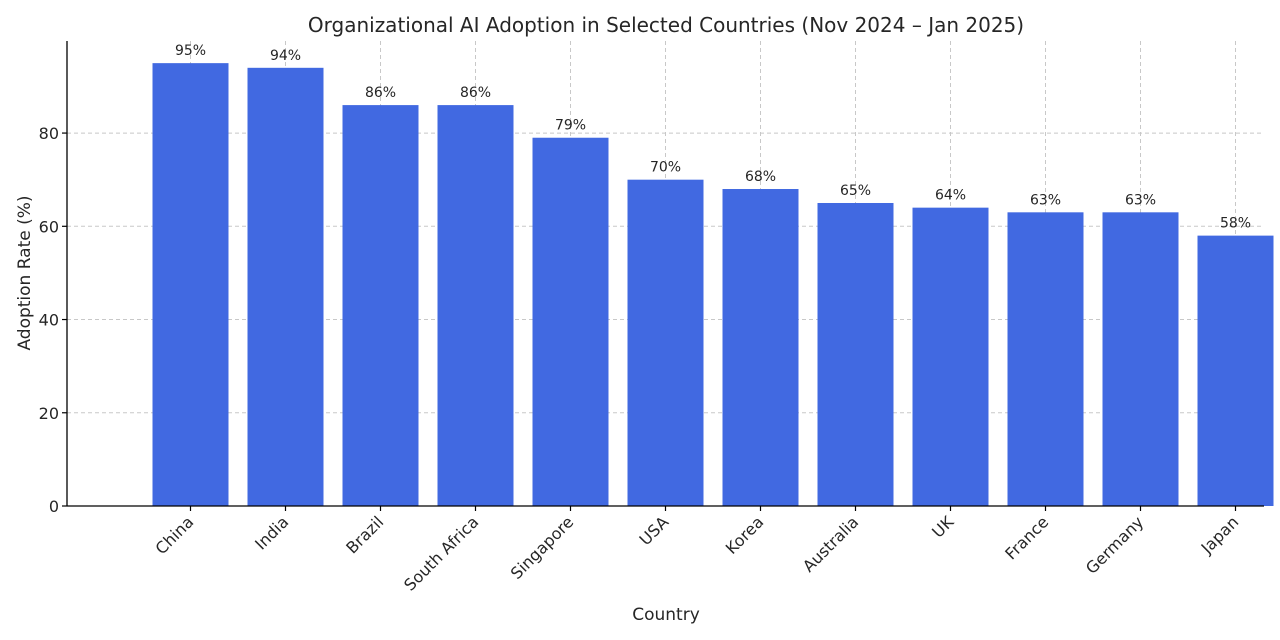 The height and width of the screenshot is (640, 1280). Describe the element at coordinates (665, 342) in the screenshot. I see `bar-usa` at that location.